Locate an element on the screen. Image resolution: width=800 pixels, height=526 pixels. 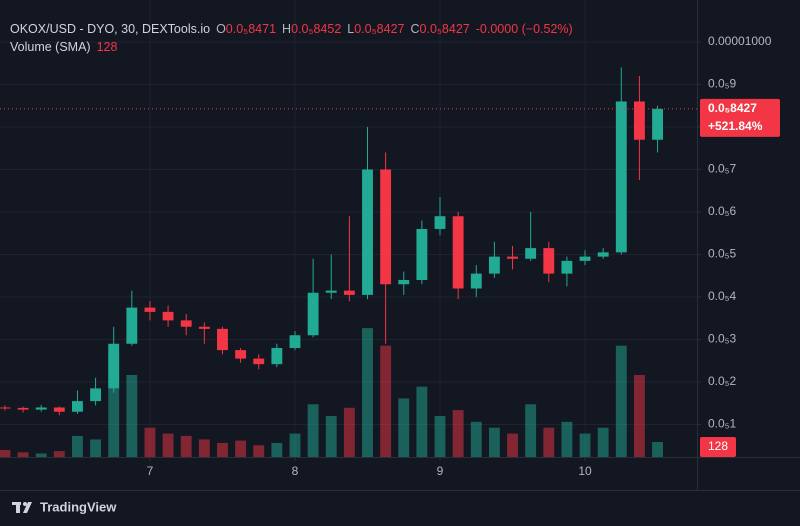
x-tick-label: 8 is located at coordinates (295, 471).